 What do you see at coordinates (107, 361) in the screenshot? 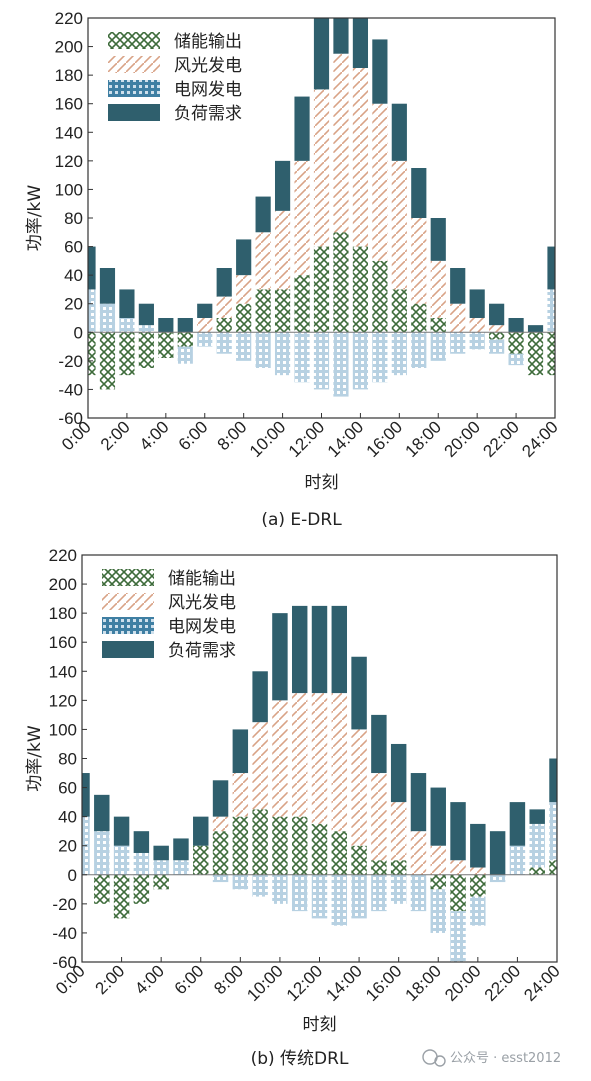
I see `bar-storage-h1` at bounding box center [107, 361].